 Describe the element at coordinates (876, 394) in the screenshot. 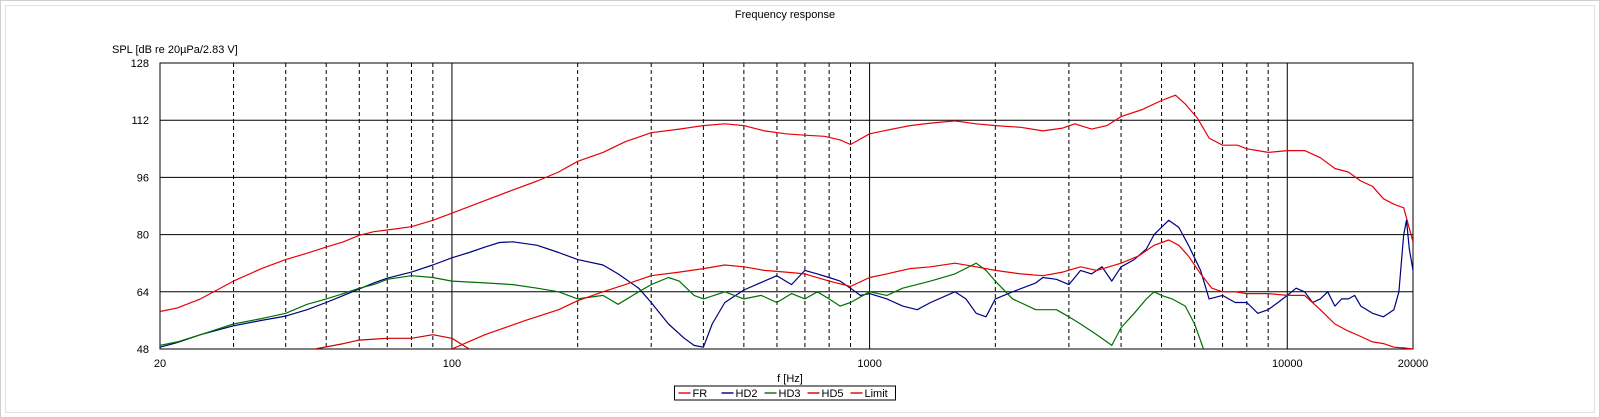

I see `legend-label-limit: Limit` at that location.